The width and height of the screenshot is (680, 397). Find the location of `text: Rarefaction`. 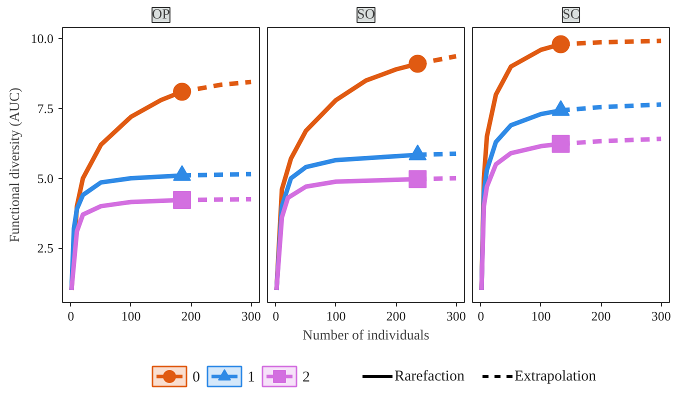

text: Rarefaction is located at coordinates (429, 376).